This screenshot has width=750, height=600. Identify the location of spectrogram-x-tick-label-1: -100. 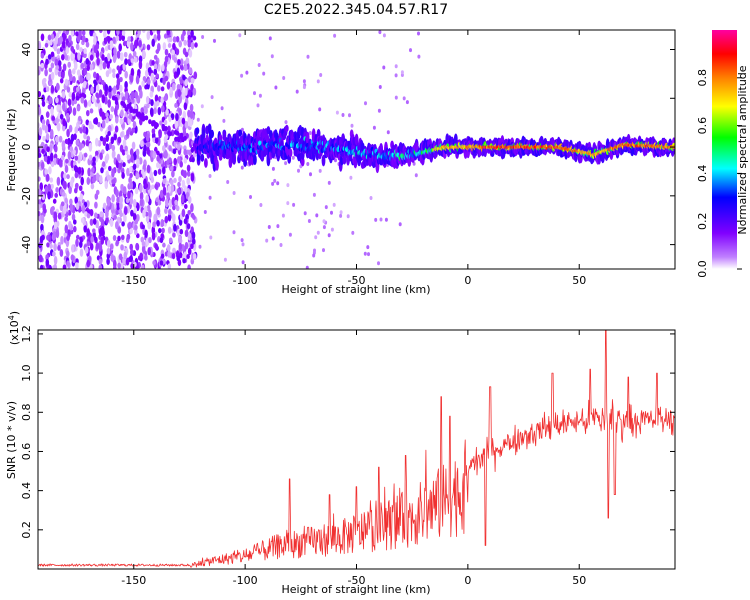
(245, 280).